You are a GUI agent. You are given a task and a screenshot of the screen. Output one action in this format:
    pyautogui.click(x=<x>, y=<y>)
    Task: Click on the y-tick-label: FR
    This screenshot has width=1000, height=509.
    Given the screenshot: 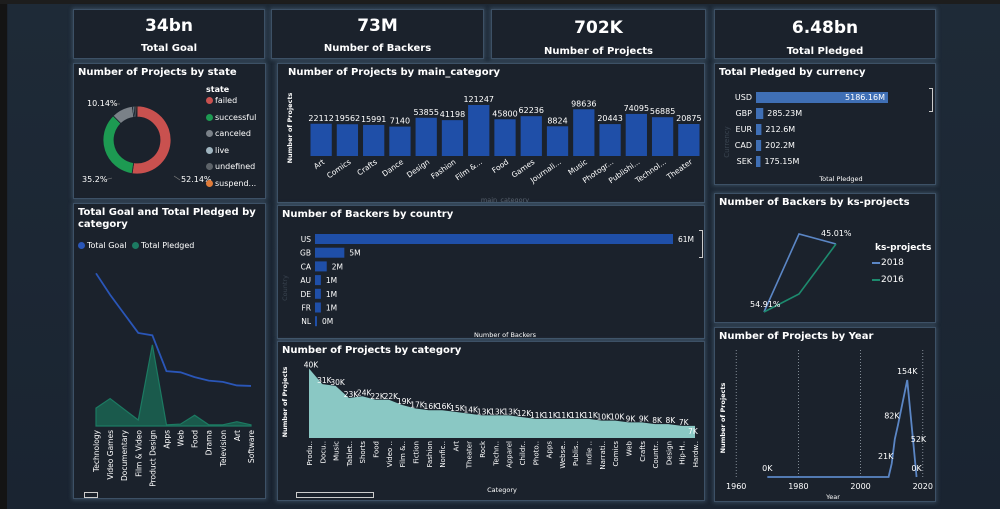 What is the action you would take?
    pyautogui.click(x=306, y=308)
    